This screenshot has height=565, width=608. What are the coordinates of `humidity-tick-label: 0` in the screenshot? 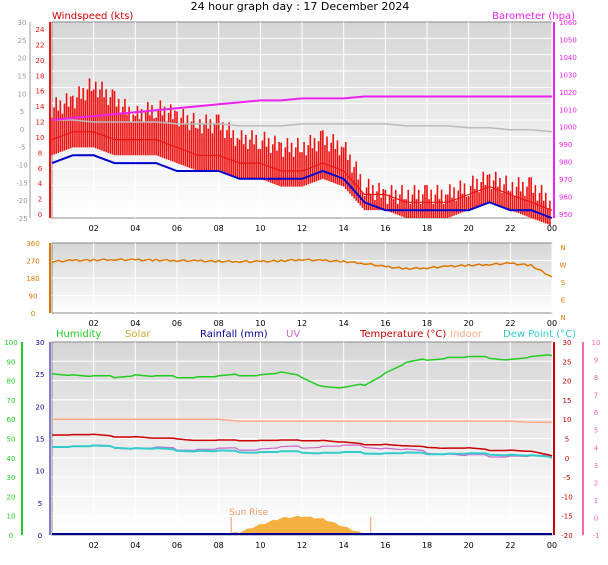 It's located at (11, 536).